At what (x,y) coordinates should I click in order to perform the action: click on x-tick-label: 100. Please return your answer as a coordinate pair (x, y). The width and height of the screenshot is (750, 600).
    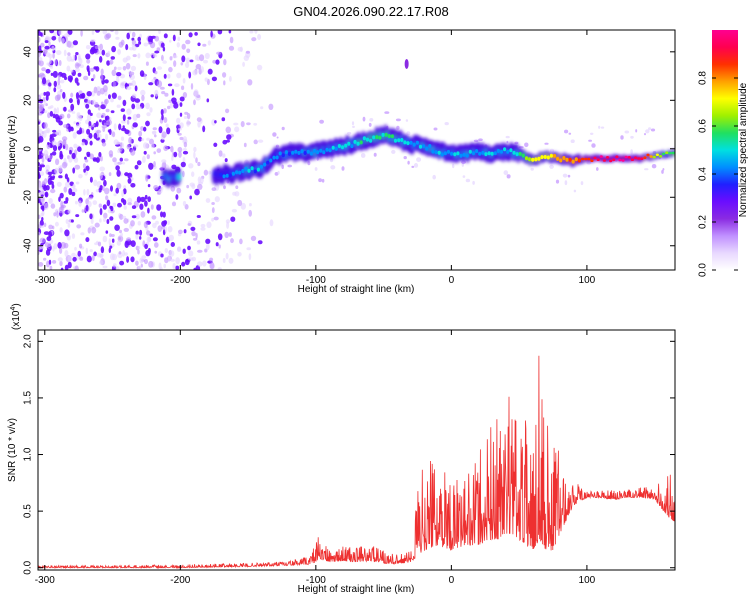
    Looking at the image, I should click on (587, 580).